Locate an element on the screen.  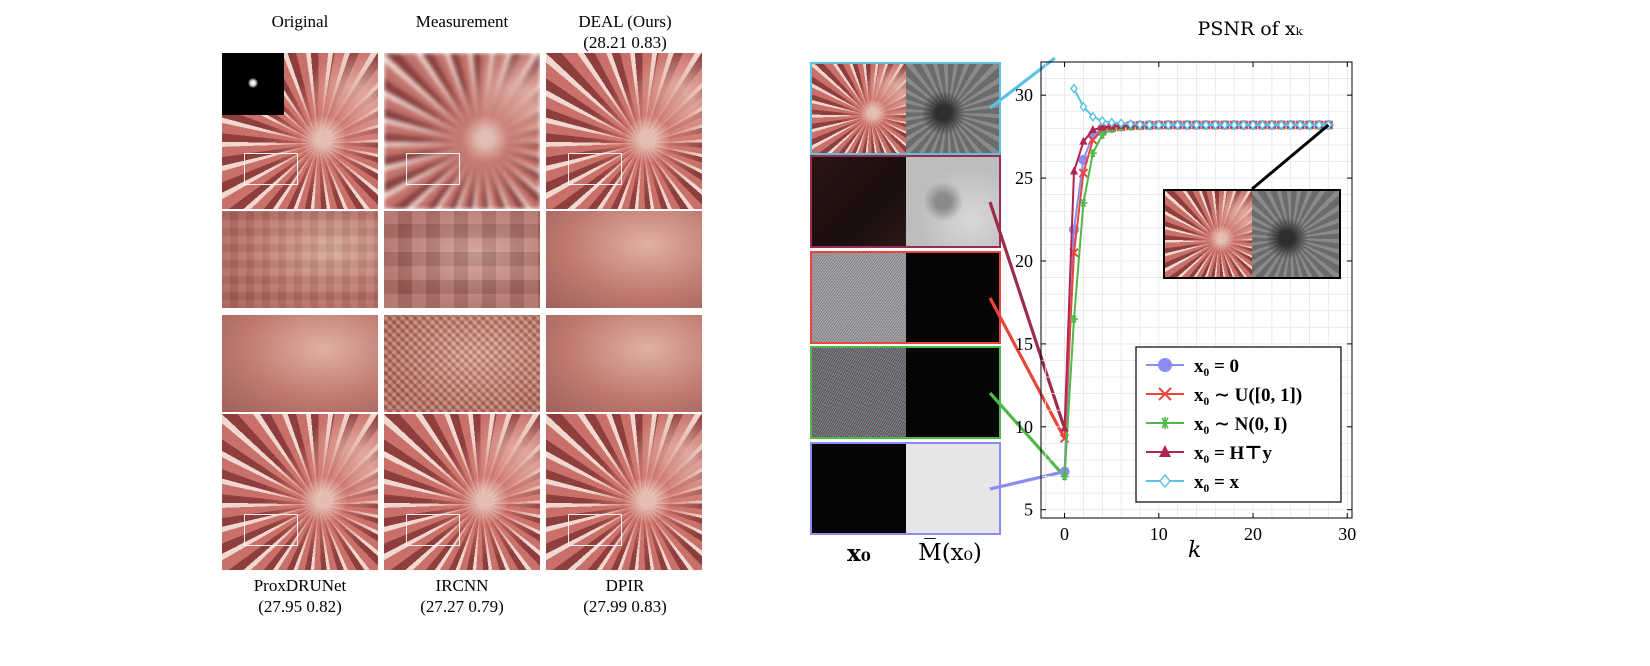
inset-final-iterate is located at coordinates (1252, 234).